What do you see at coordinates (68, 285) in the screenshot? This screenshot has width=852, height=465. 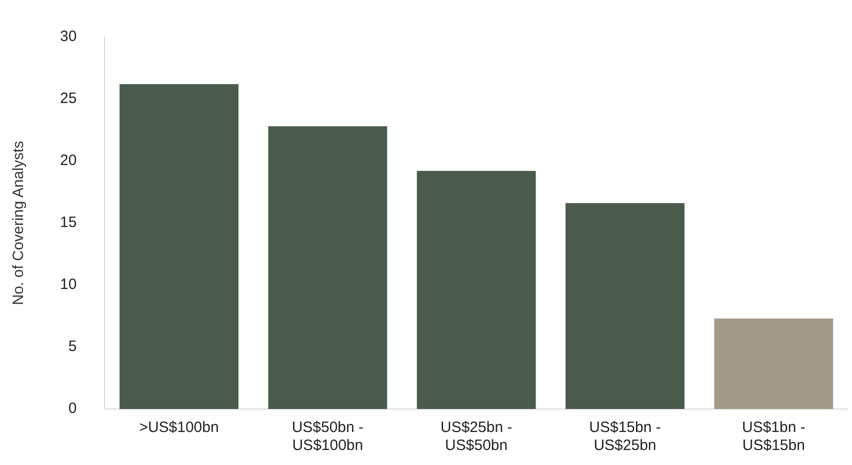 I see `y-tick-label: 10` at bounding box center [68, 285].